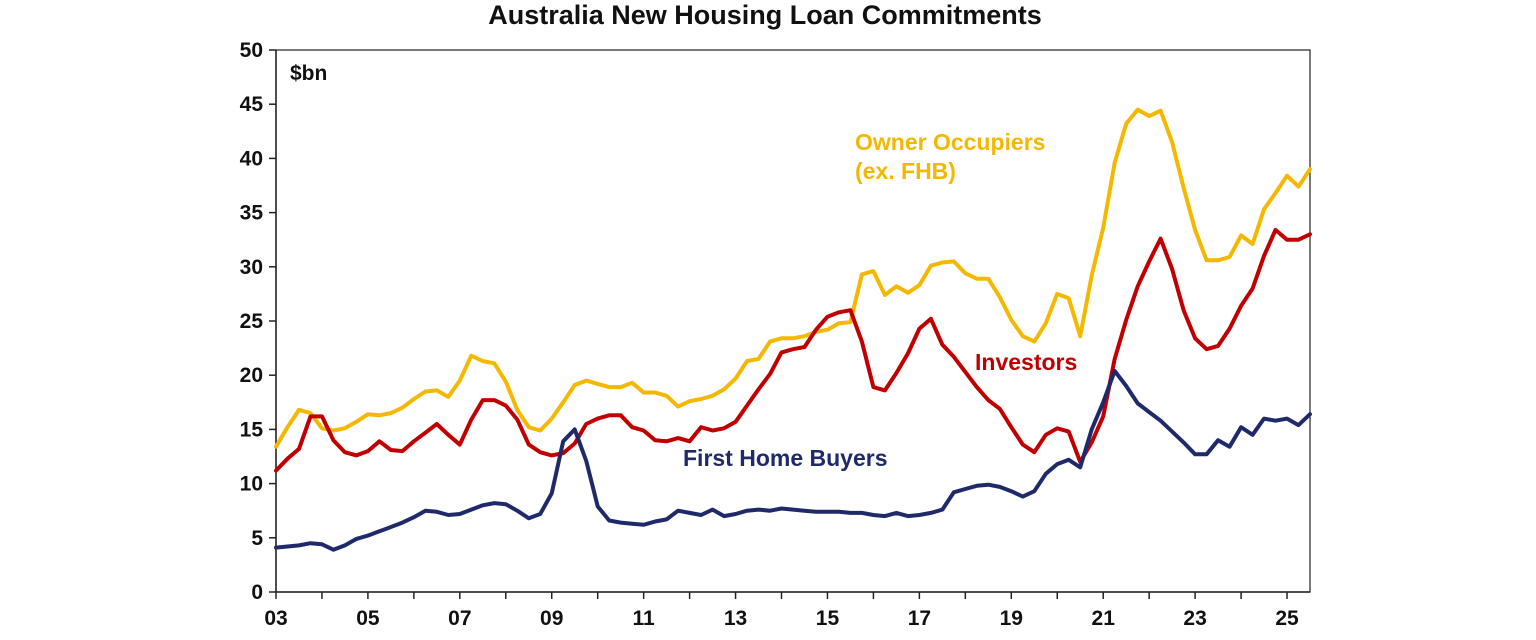  I want to click on y-tick-label: 25, so click(252, 321).